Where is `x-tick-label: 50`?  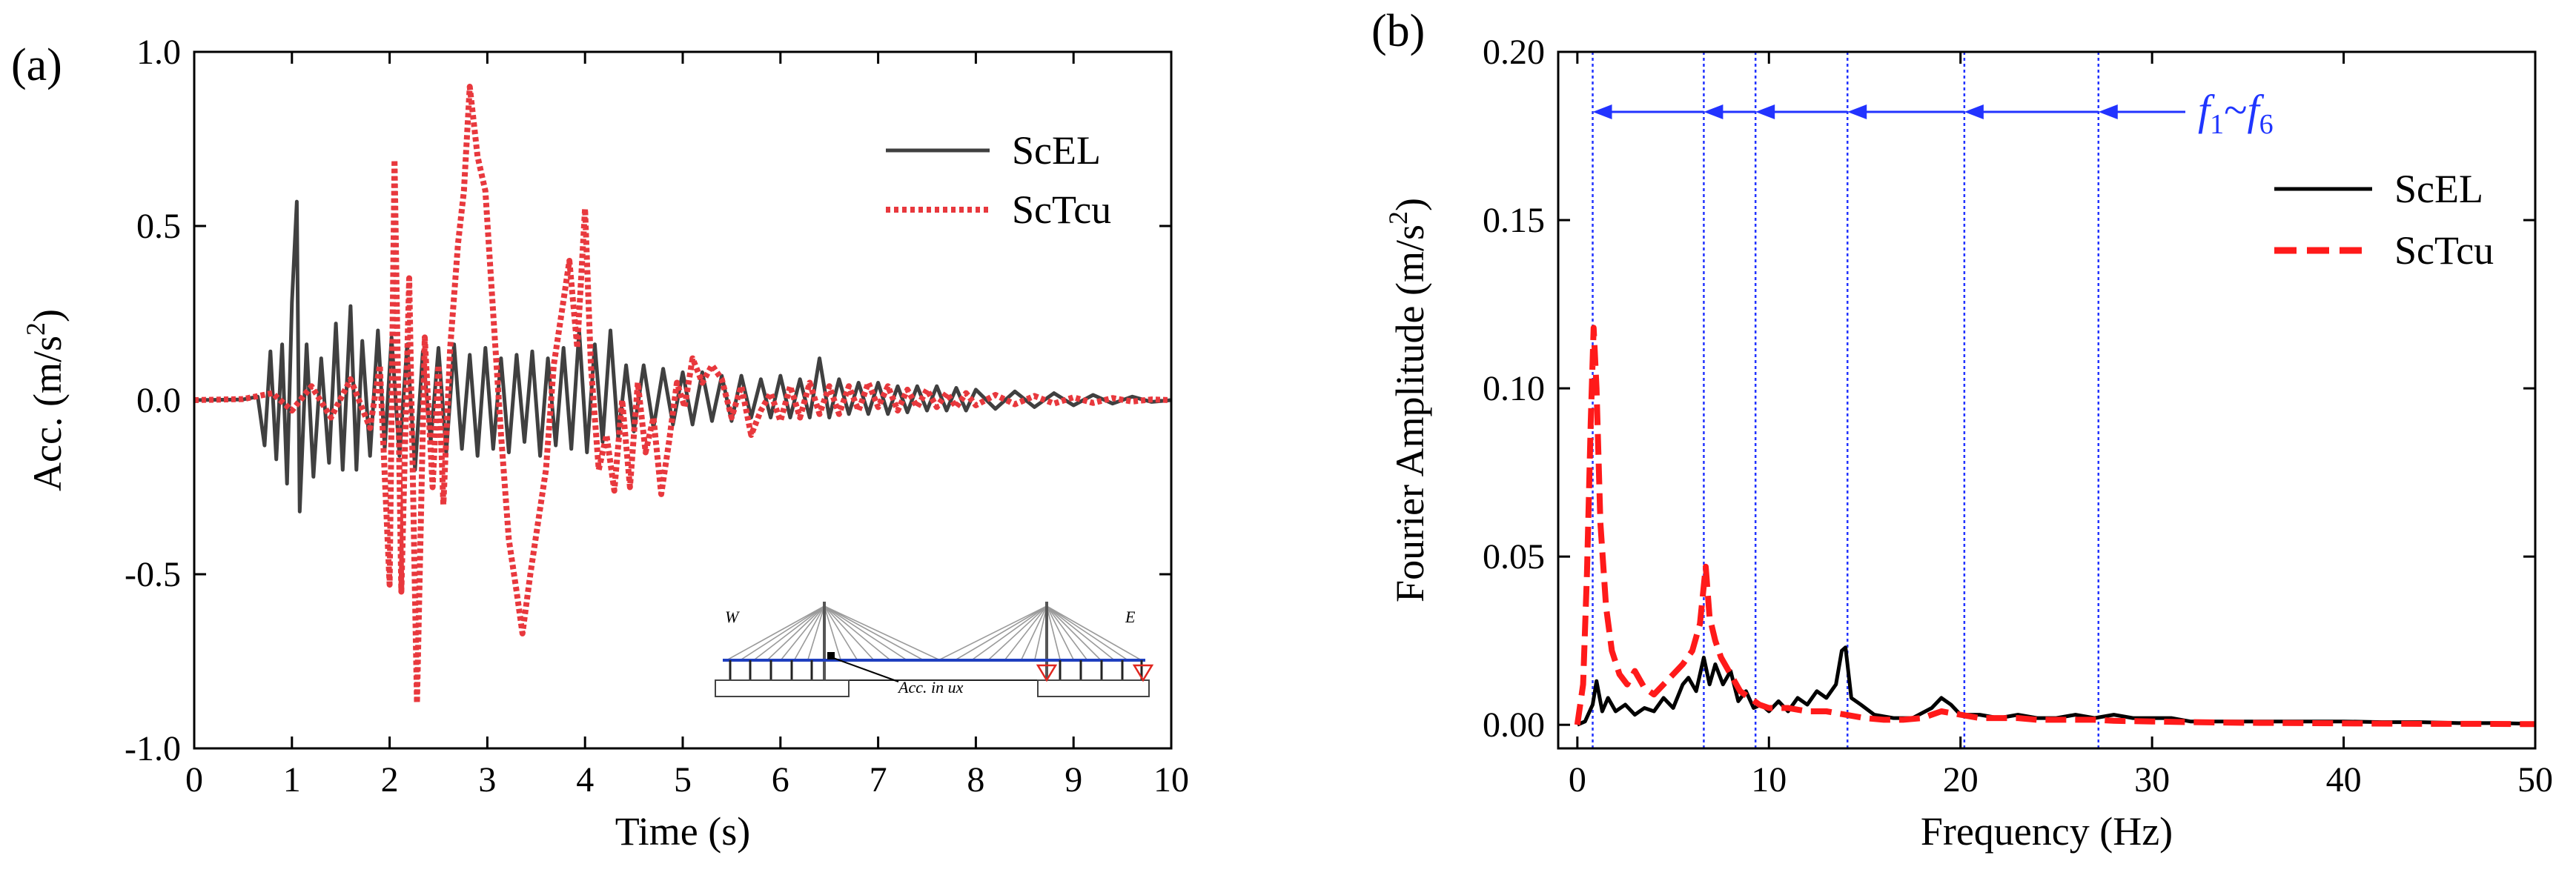
x-tick-label: 50 is located at coordinates (2535, 780).